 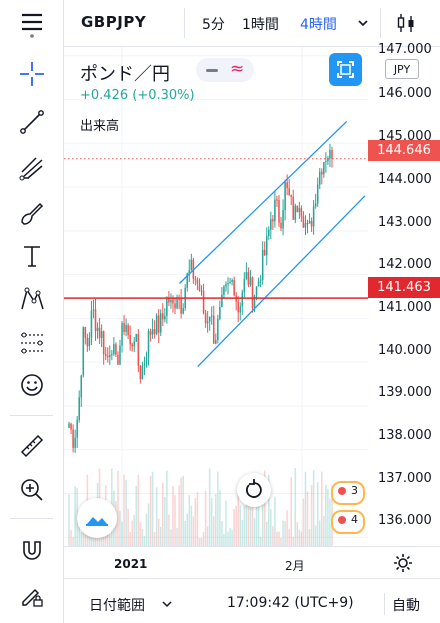 What do you see at coordinates (31, 446) in the screenshot?
I see `ruler-icon` at bounding box center [31, 446].